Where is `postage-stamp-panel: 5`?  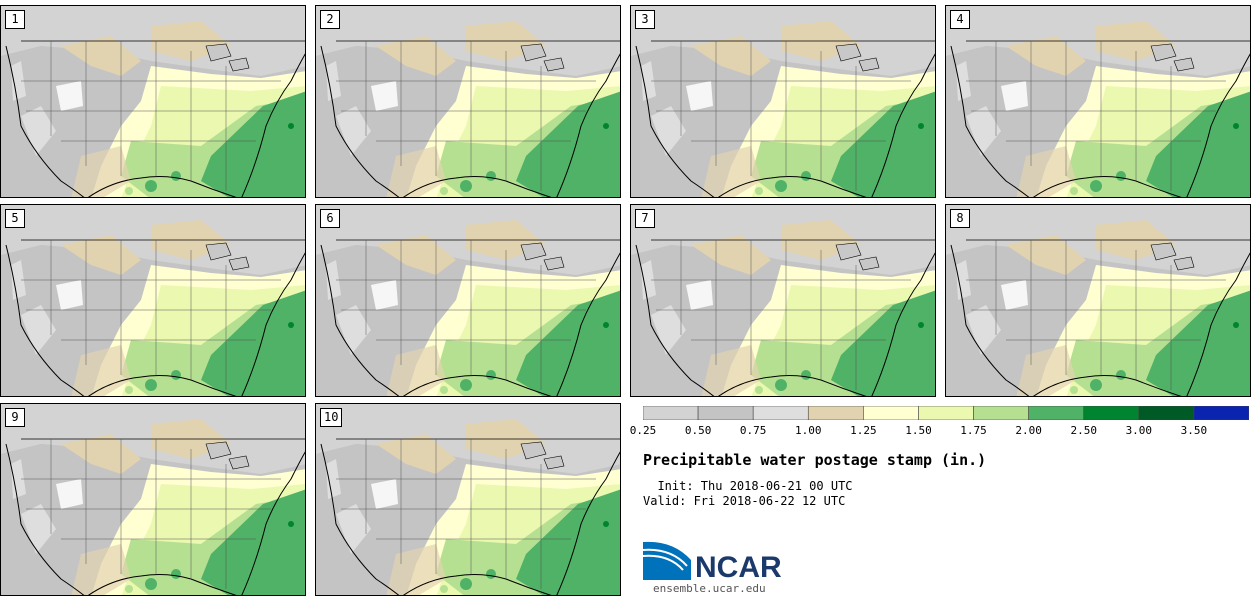
postage-stamp-panel: 5 is located at coordinates (153, 300).